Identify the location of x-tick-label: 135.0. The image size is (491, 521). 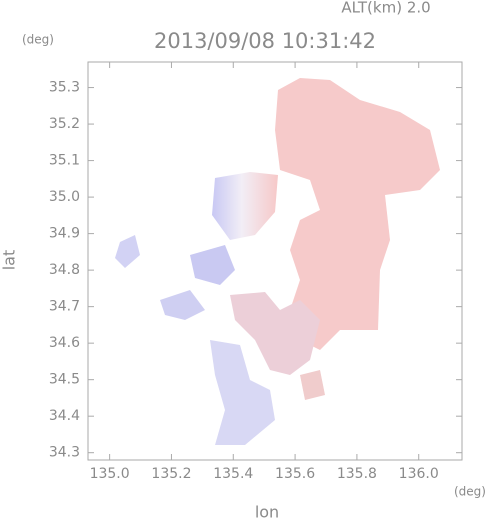
(110, 474).